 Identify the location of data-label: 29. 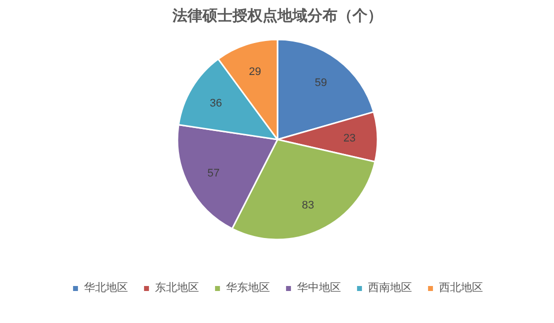
(255, 72).